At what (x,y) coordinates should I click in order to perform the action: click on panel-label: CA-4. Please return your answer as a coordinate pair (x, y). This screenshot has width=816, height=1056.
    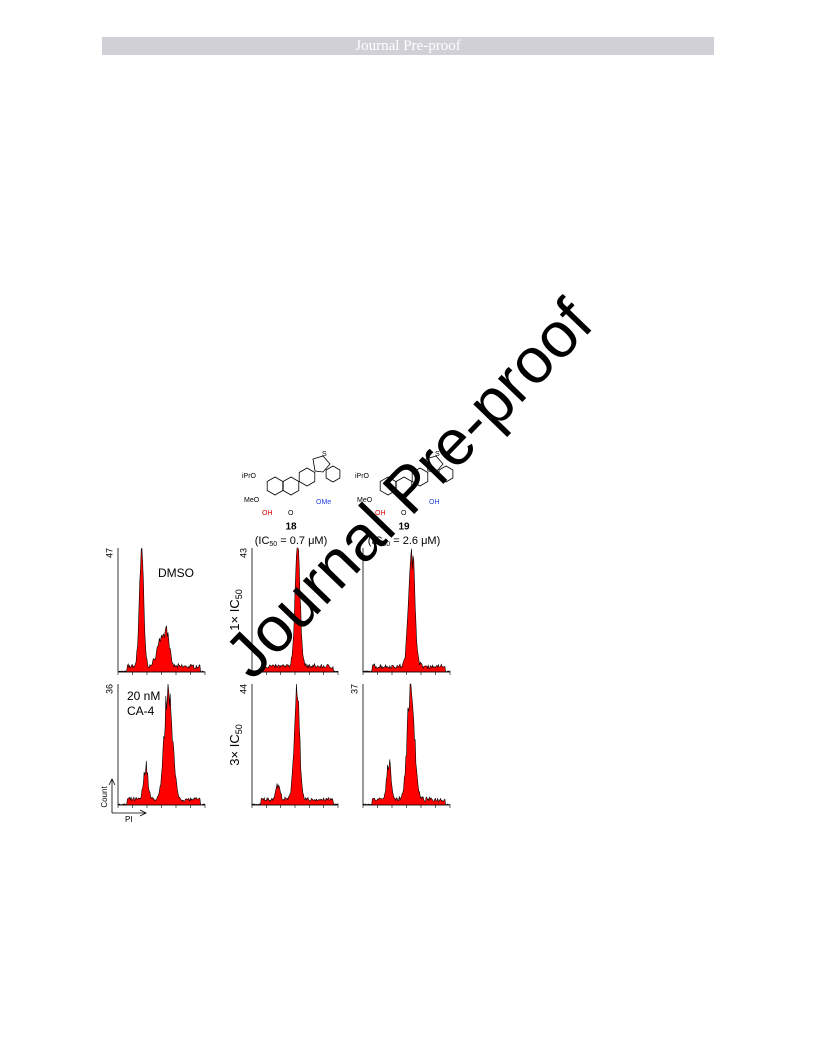
    Looking at the image, I should click on (141, 711).